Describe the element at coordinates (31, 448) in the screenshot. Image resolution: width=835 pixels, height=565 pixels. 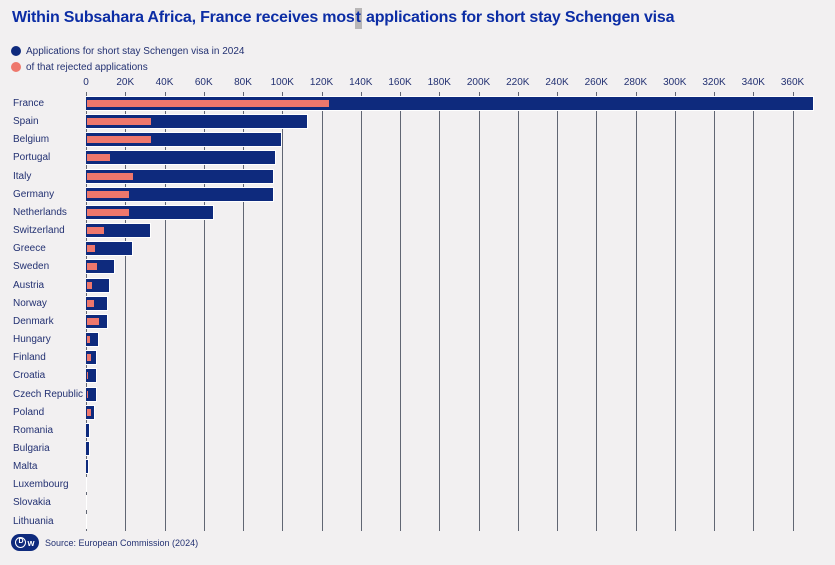
I see `country-label: Bulgaria` at that location.